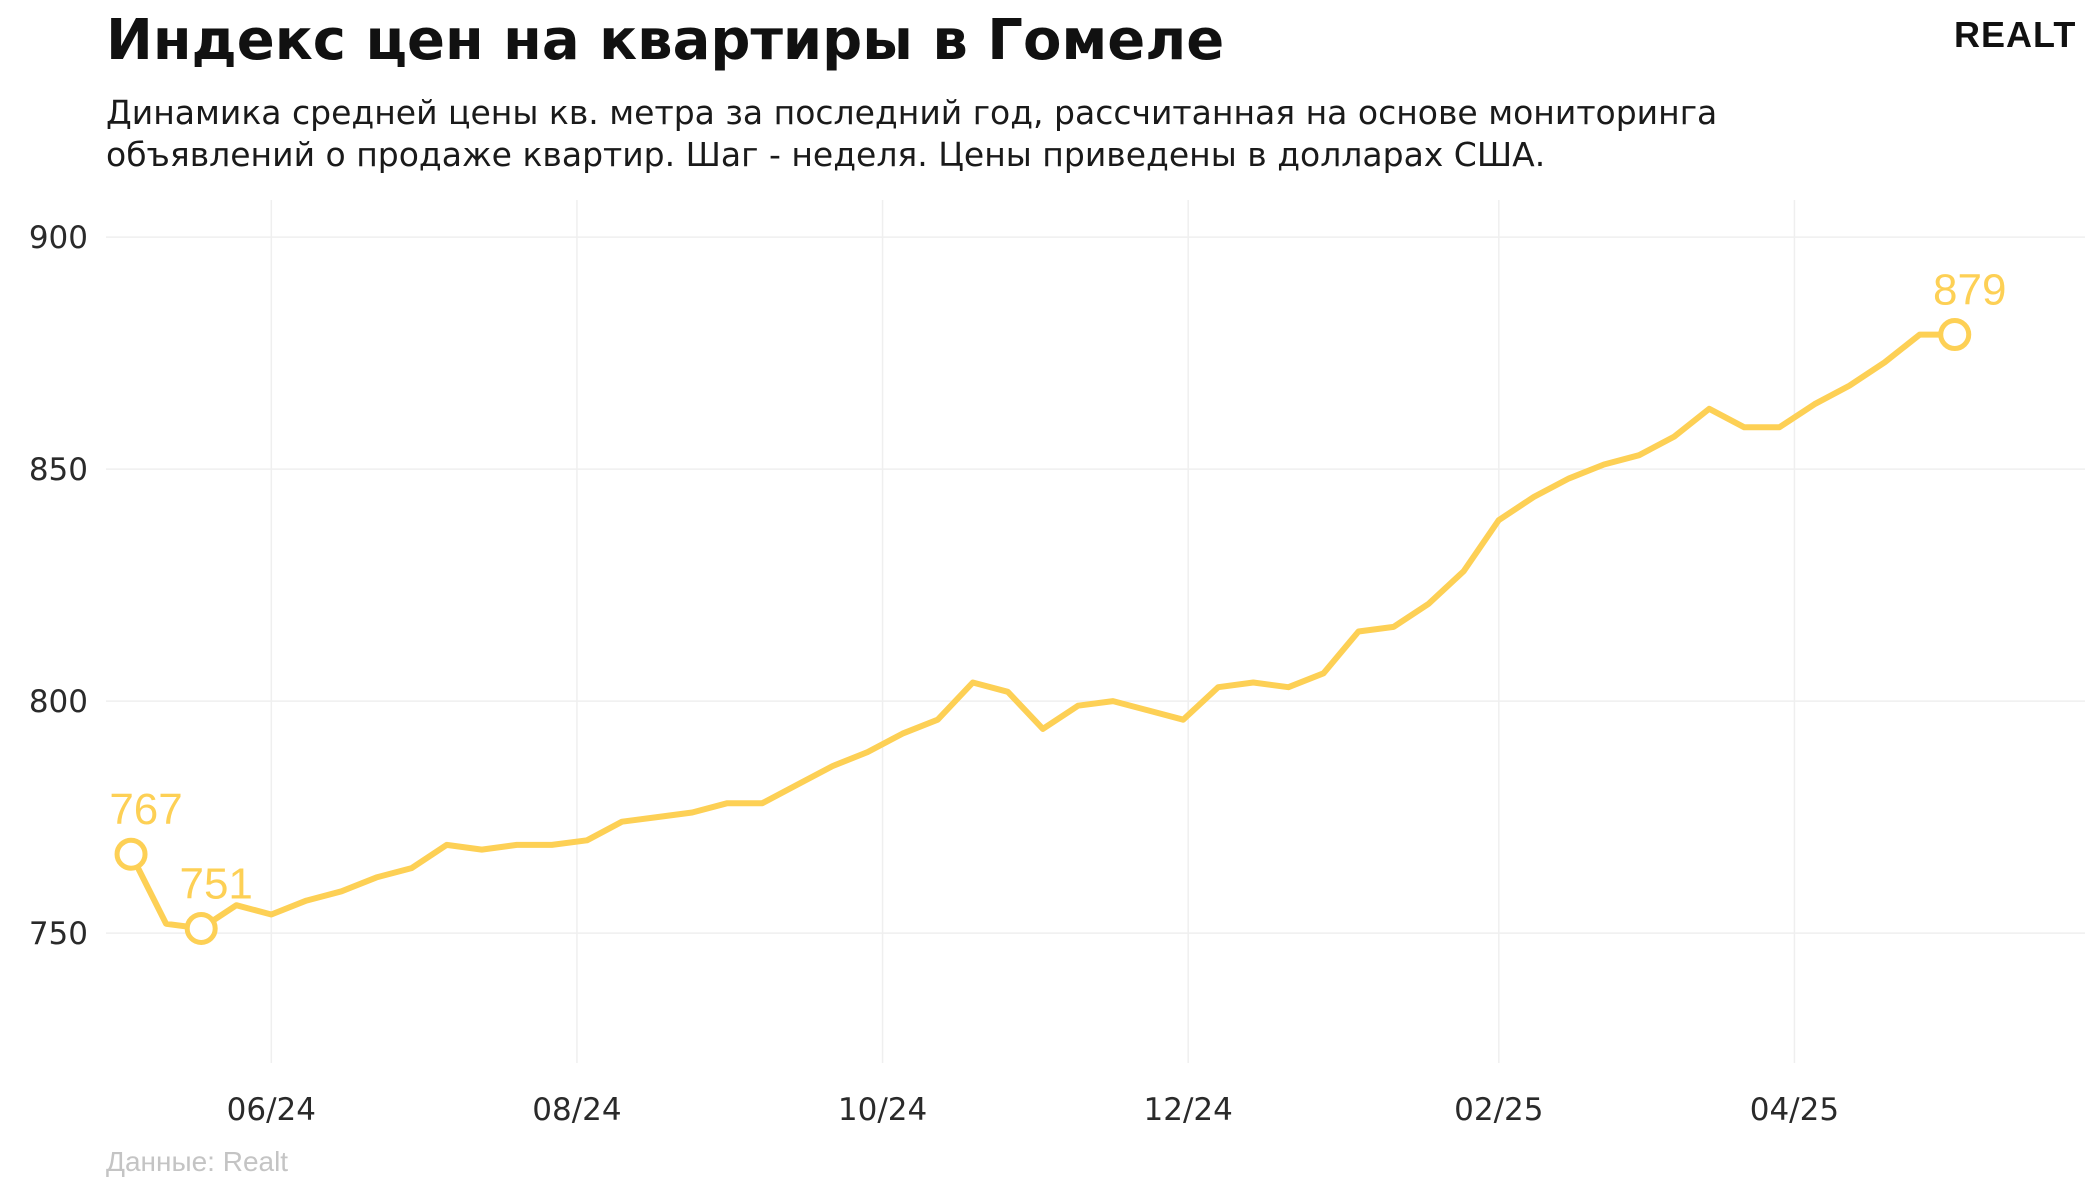 This screenshot has width=2100, height=1200. I want to click on y-axis: 750 800 850 900, so click(58, 586).